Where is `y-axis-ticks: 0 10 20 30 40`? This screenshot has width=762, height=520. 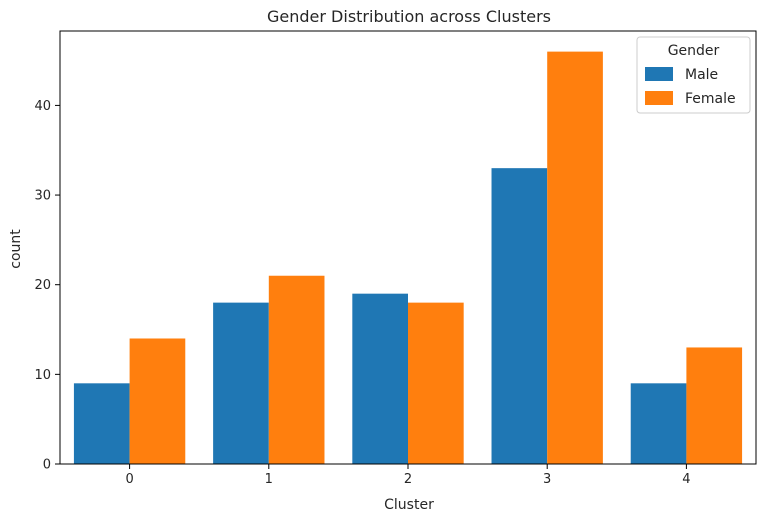 y-axis-ticks: 0 10 20 30 40 is located at coordinates (47, 286).